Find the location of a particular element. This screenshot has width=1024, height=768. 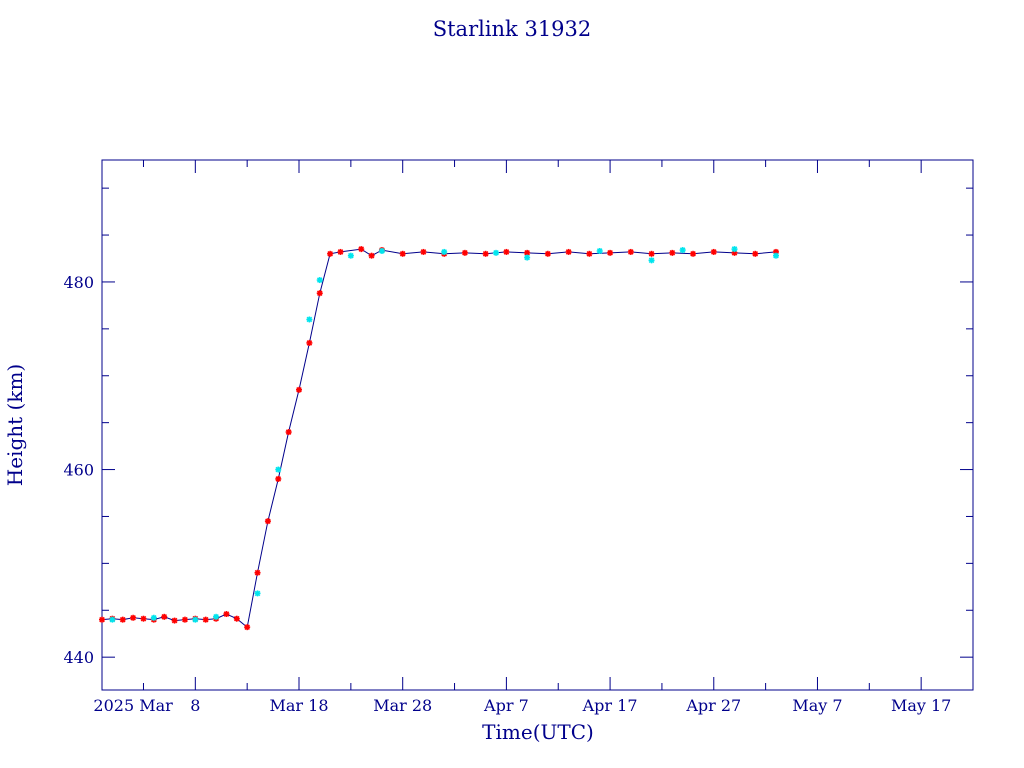

x-tick-label: May 17 is located at coordinates (921, 705).